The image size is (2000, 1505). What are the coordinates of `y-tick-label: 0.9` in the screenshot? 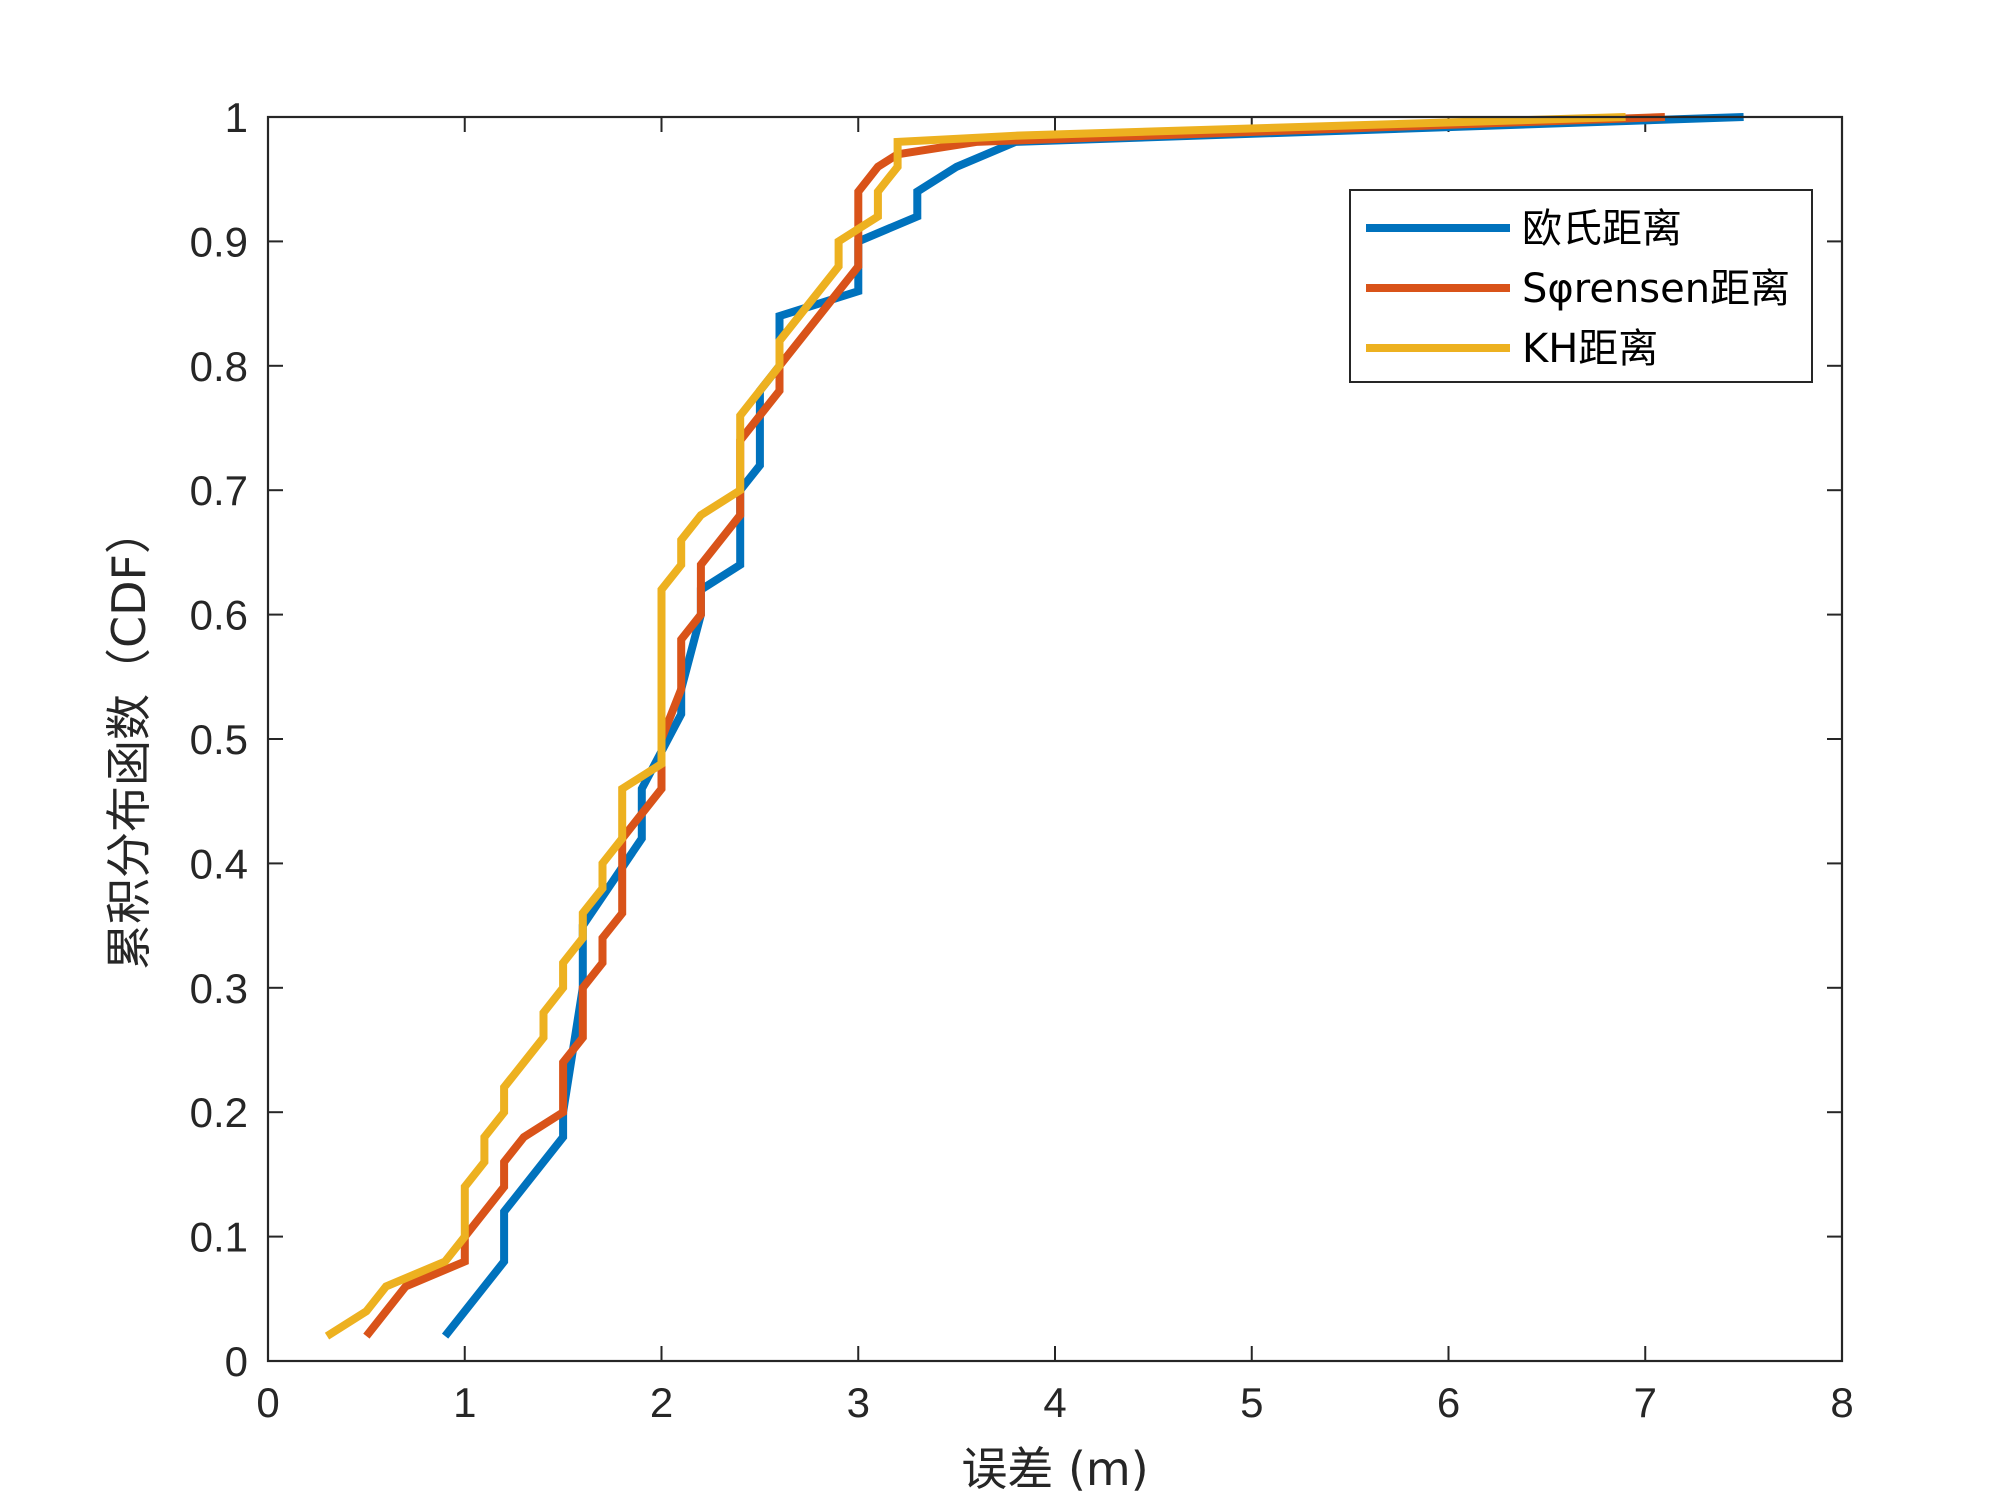 It's located at (219, 241).